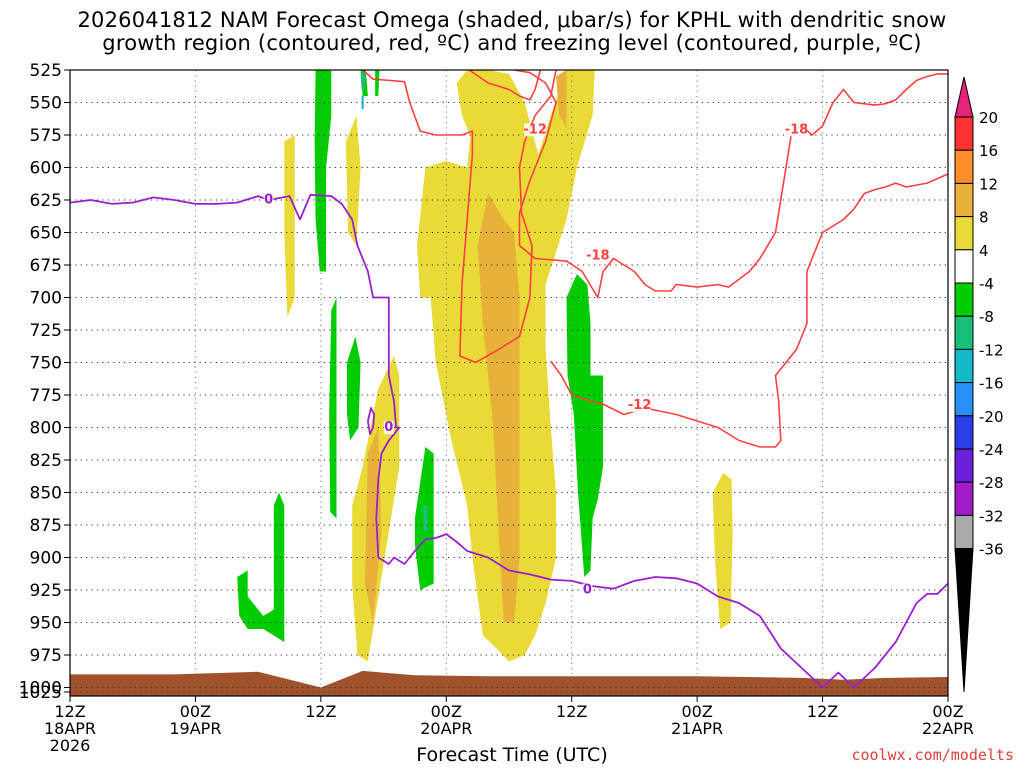 This screenshot has height=768, width=1024. I want to click on credit-link: coolwx.com/modelts, so click(932, 755).